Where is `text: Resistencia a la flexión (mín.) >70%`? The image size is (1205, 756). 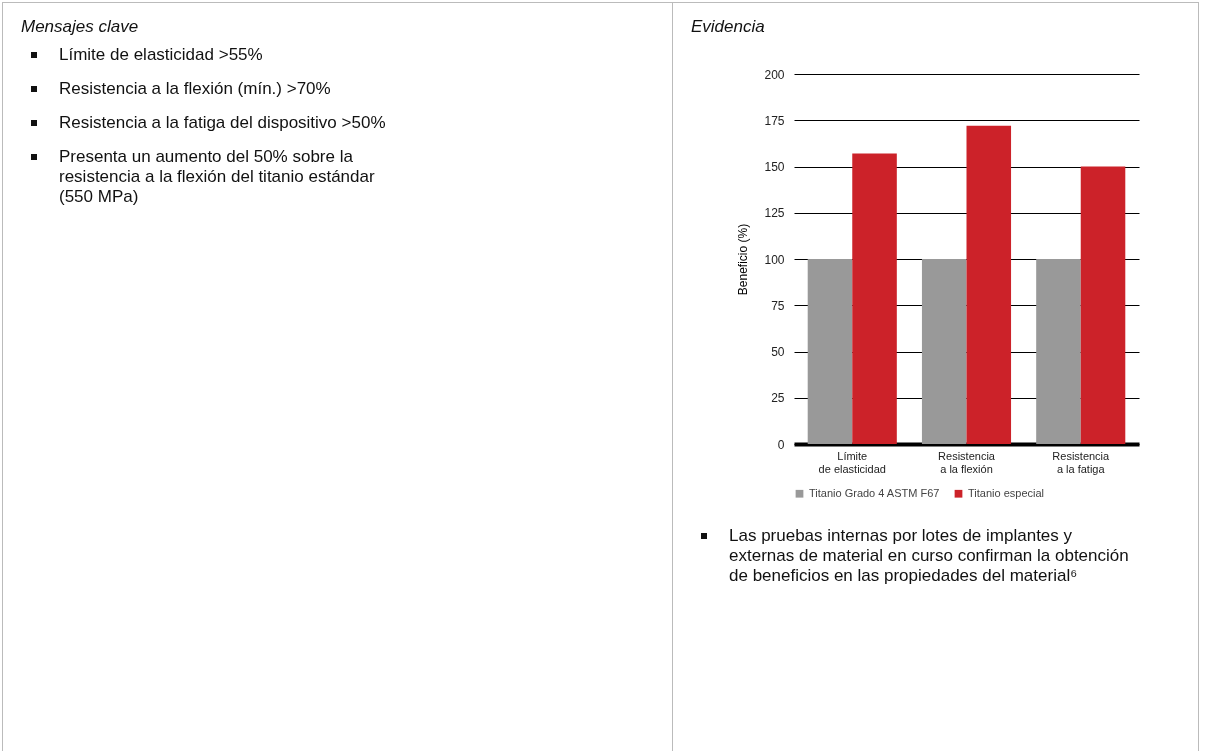 text: Resistencia a la flexión (mín.) >70% is located at coordinates (195, 88).